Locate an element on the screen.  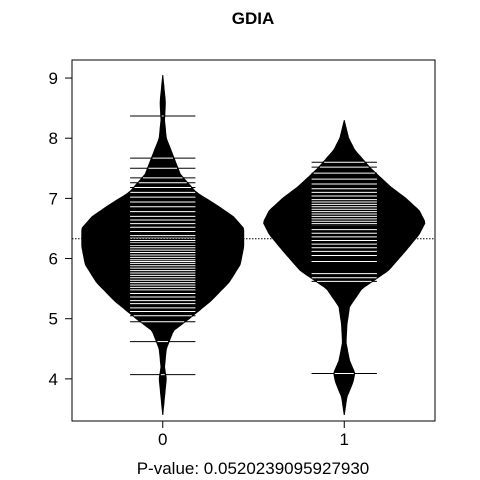
y-tick-label: 6 is located at coordinates (53, 259).